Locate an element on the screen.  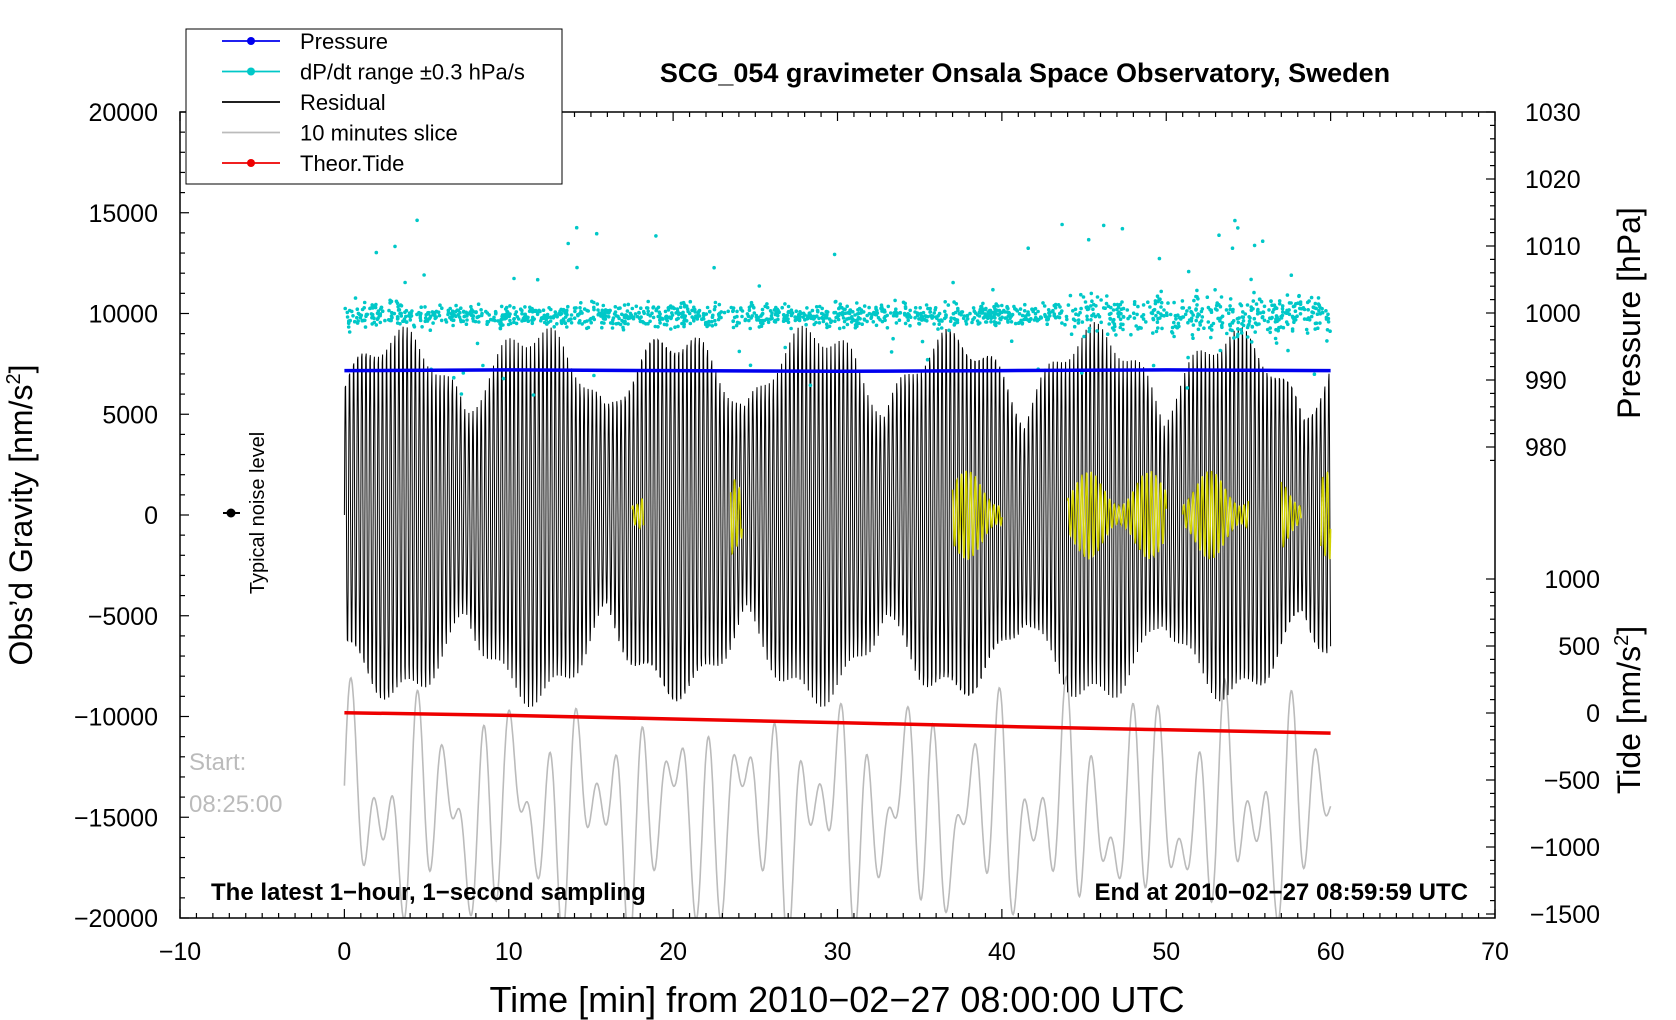
tide-tick-label: 0 is located at coordinates (1593, 714).